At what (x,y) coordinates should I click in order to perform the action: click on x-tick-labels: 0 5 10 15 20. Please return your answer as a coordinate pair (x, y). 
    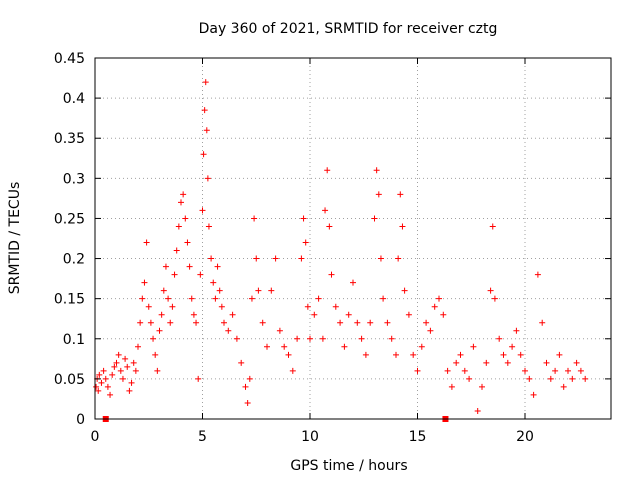
    Looking at the image, I should click on (312, 437).